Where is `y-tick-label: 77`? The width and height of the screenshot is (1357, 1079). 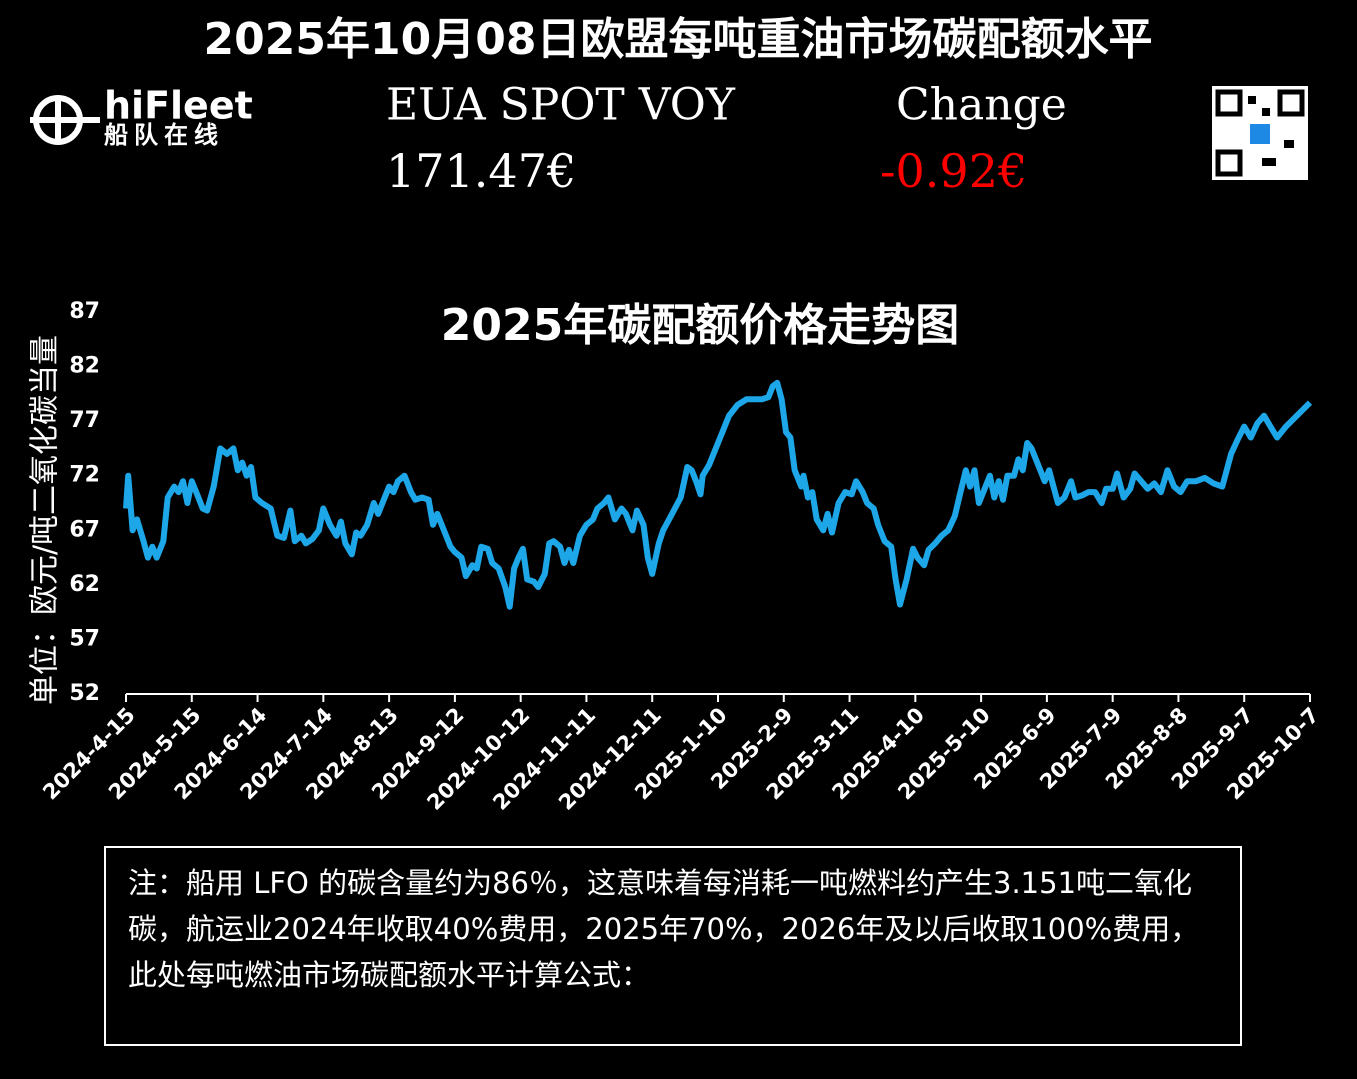
y-tick-label: 77 is located at coordinates (84, 420).